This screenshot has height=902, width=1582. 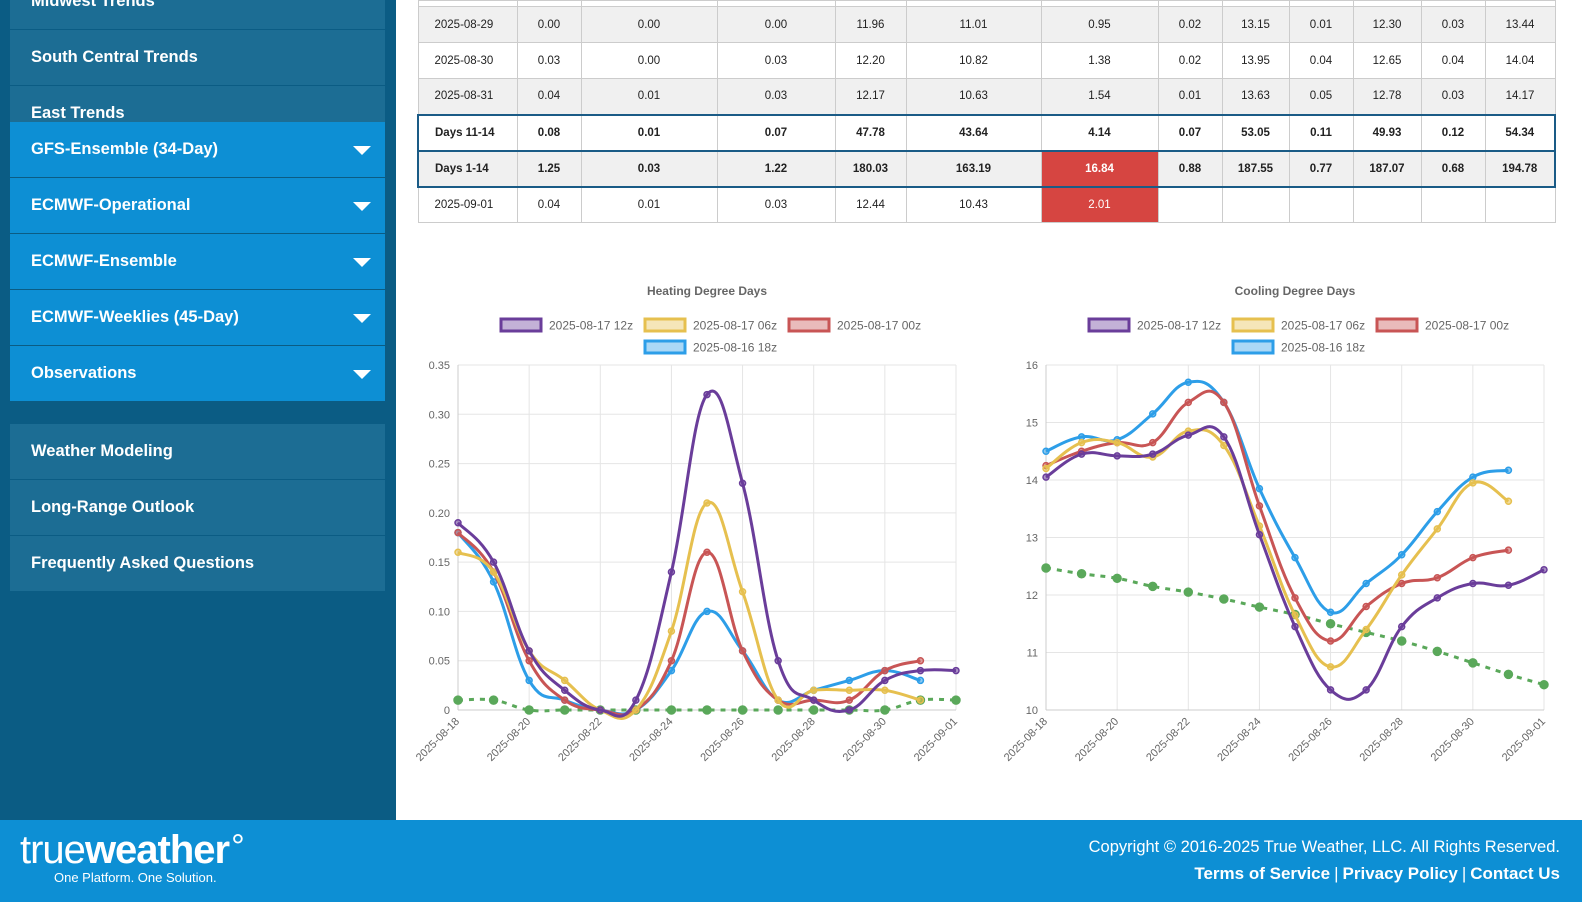 What do you see at coordinates (197, 452) in the screenshot?
I see `sidebar-item: Weather Modeling` at bounding box center [197, 452].